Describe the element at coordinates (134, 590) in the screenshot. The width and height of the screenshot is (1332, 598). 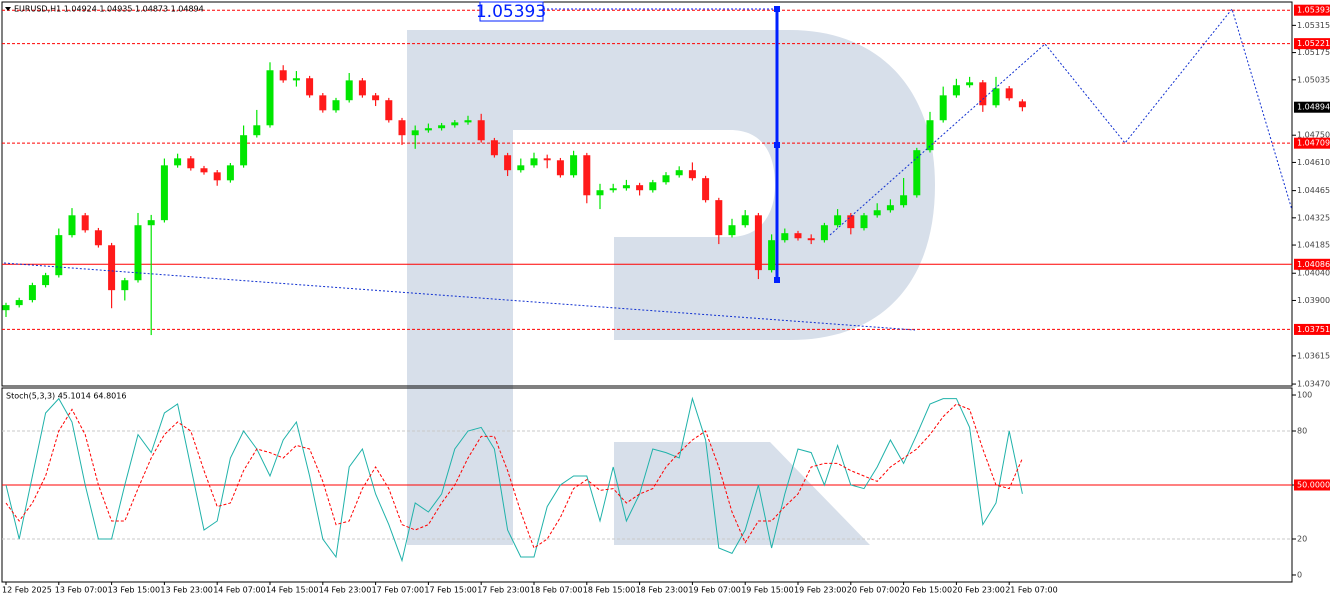
I see `x-tick-label: 13 Feb 15:00` at that location.